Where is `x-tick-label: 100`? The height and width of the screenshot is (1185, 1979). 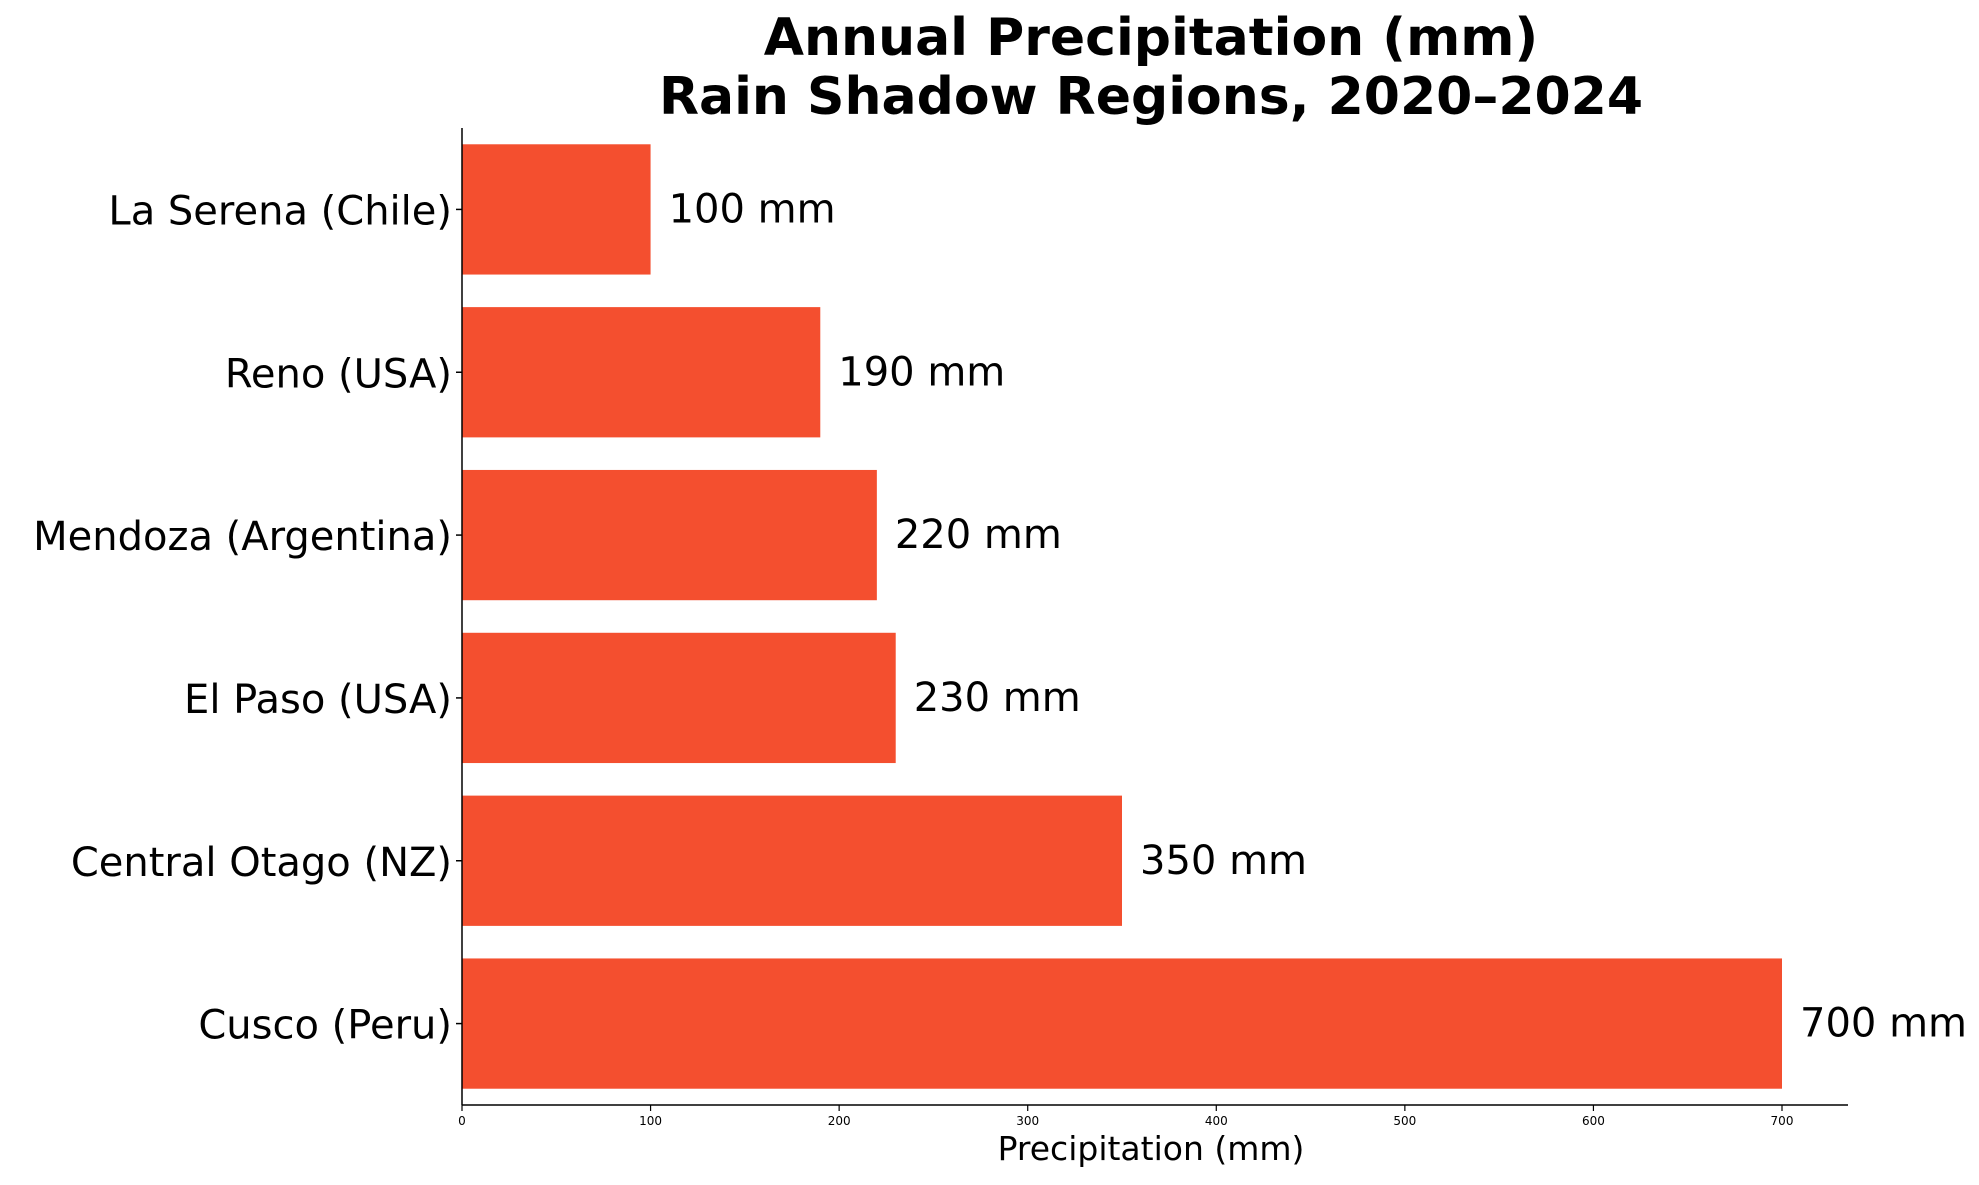
x-tick-label: 100 is located at coordinates (650, 1121).